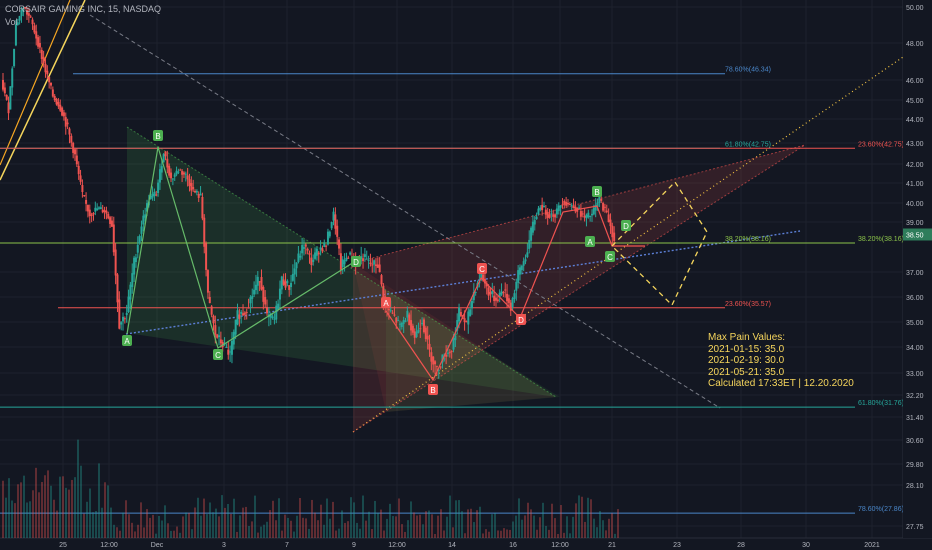  Describe the element at coordinates (748, 144) in the screenshot. I see `fib-level-label: 61.80%(42.75)` at that location.